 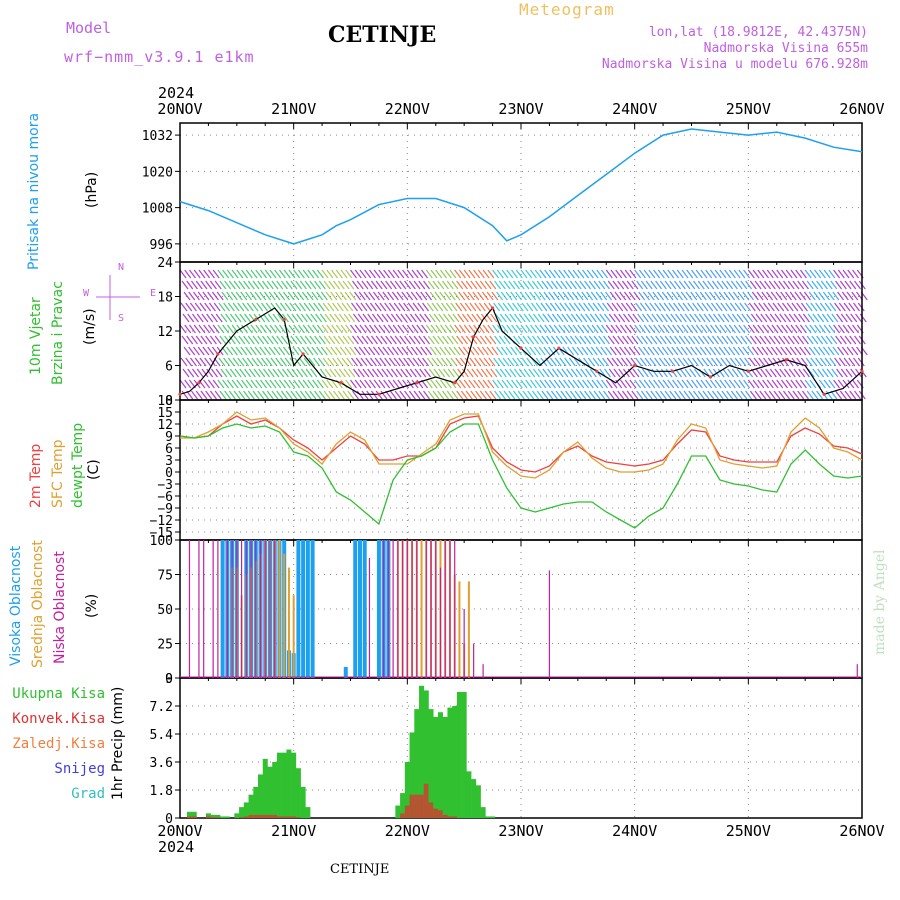 I want to click on cloud-low-bar, so click(x=388, y=609).